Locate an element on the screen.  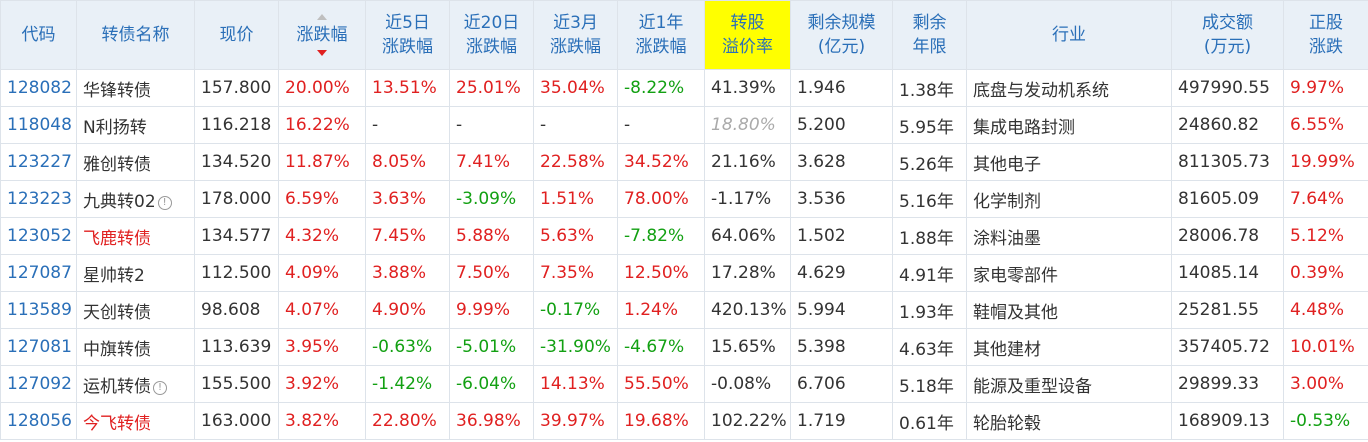
column-header-premium: 转股 溢价率 is located at coordinates (747, 35).